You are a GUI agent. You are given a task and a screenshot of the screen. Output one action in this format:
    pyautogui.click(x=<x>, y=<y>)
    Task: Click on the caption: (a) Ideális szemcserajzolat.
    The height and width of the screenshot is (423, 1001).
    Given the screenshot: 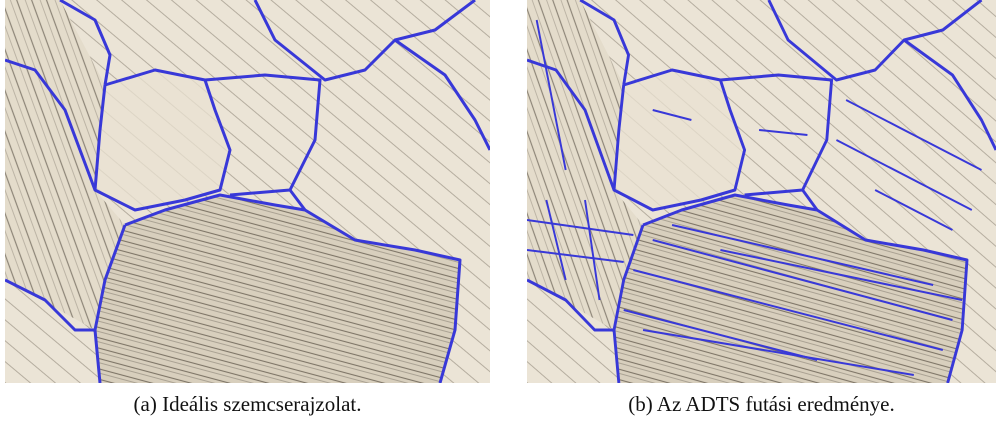 What is the action you would take?
    pyautogui.click(x=247, y=404)
    